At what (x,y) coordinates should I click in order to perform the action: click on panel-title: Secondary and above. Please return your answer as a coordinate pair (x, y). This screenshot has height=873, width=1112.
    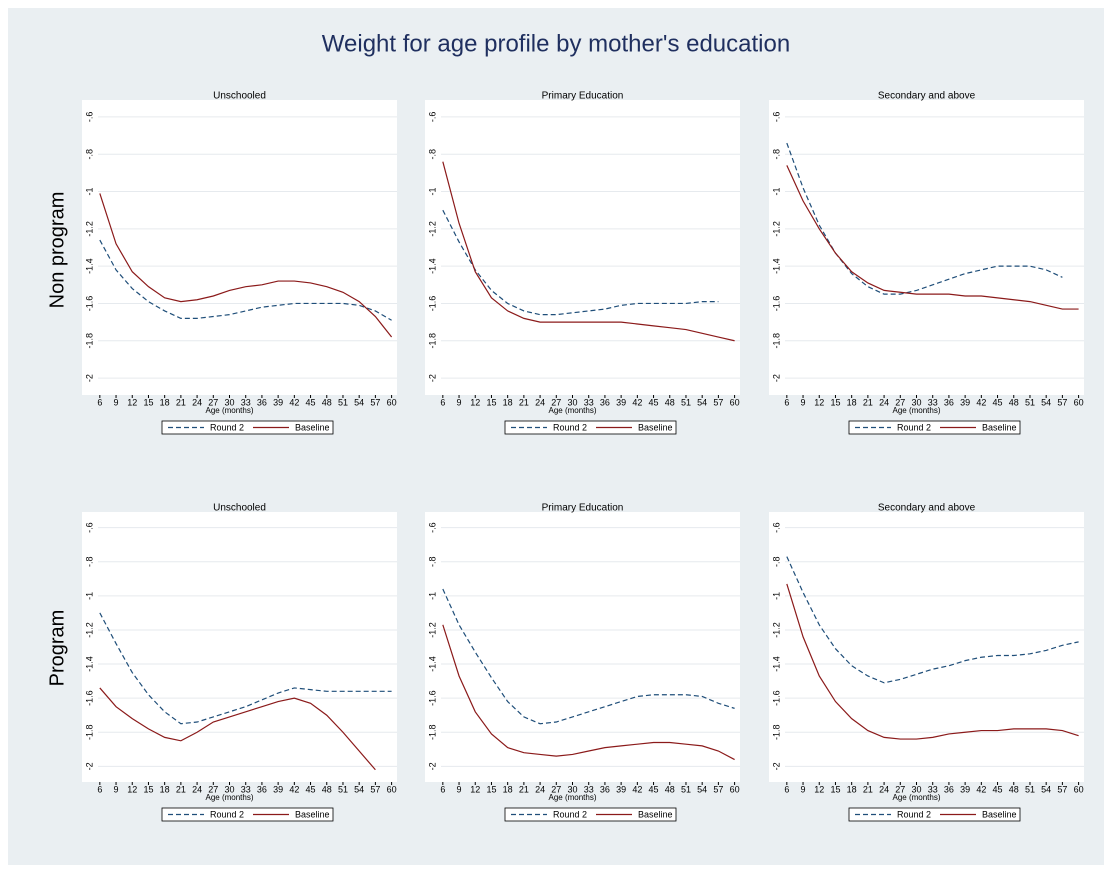
    Looking at the image, I should click on (927, 508).